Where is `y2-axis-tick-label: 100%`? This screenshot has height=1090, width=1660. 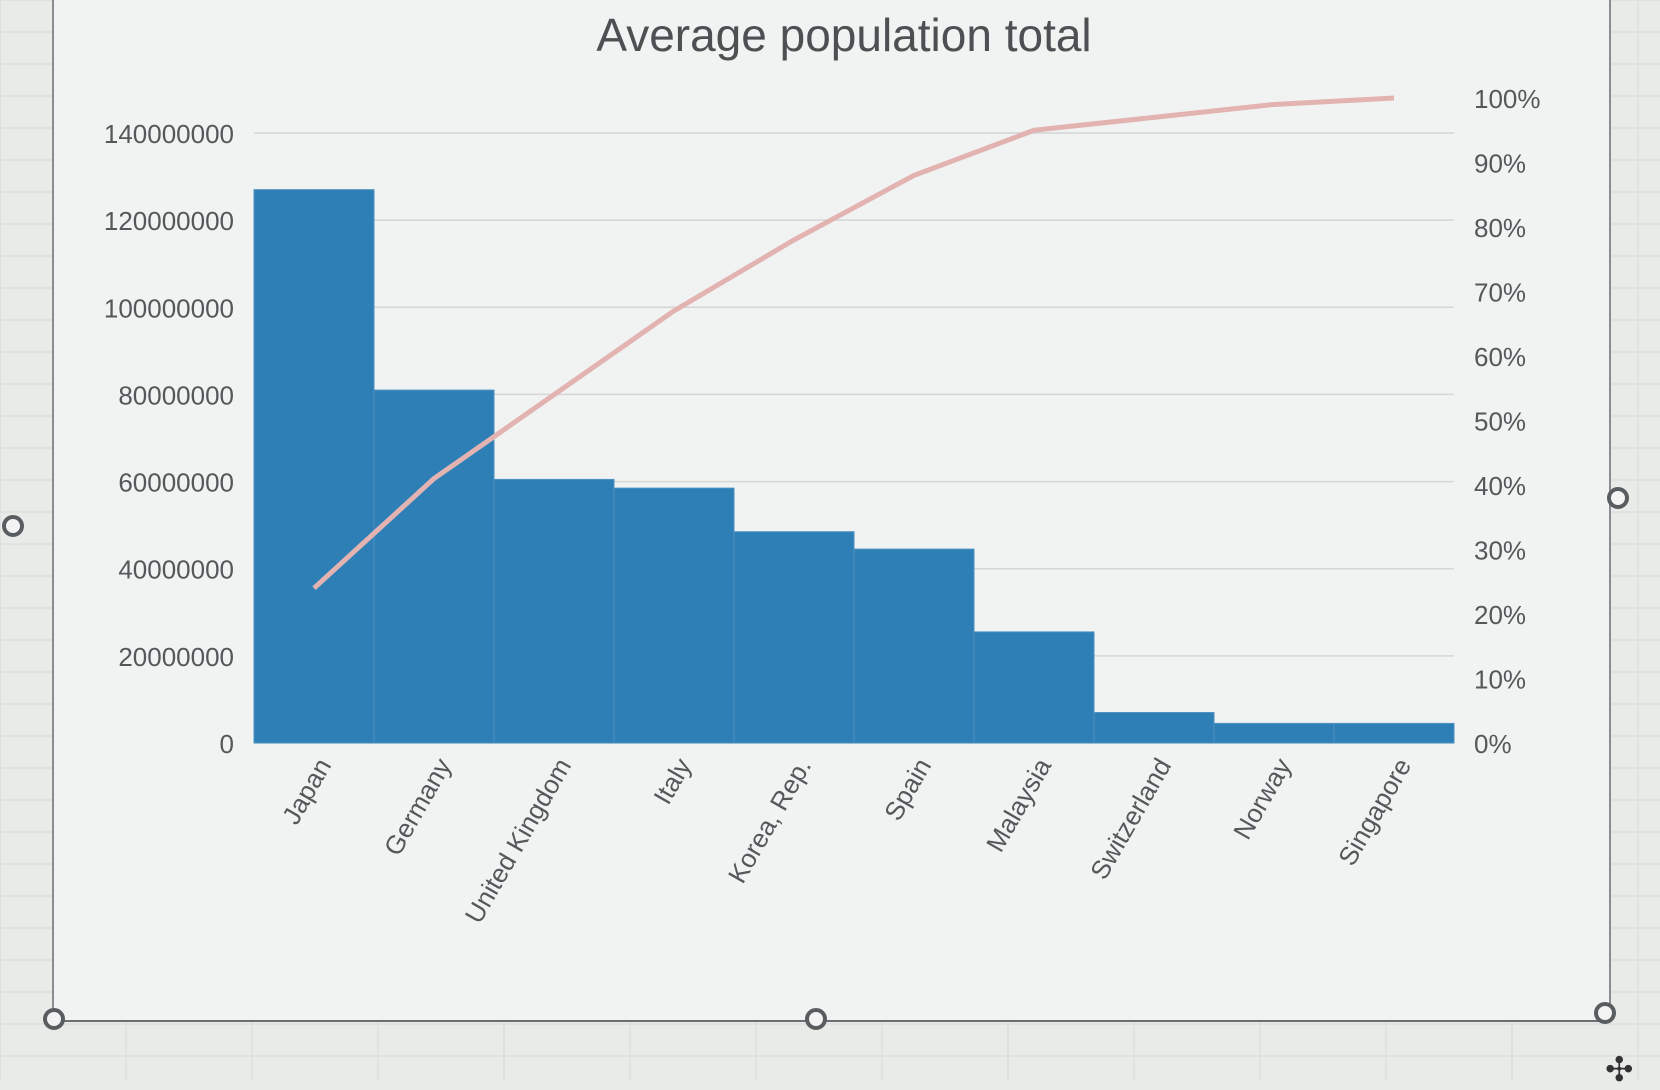
y2-axis-tick-label: 100% is located at coordinates (1507, 99).